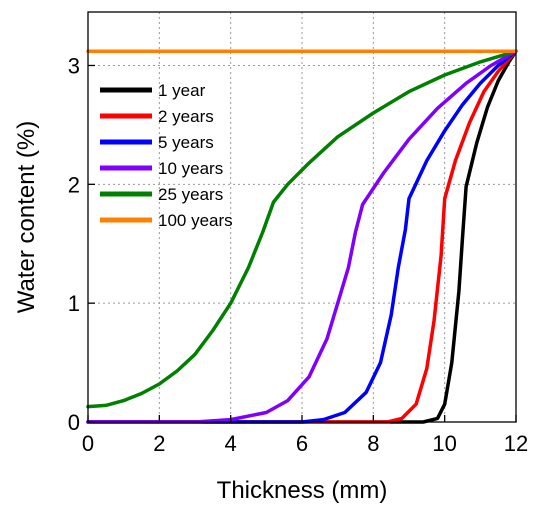  Describe the element at coordinates (74, 422) in the screenshot. I see `y-tick-label: 0` at that location.